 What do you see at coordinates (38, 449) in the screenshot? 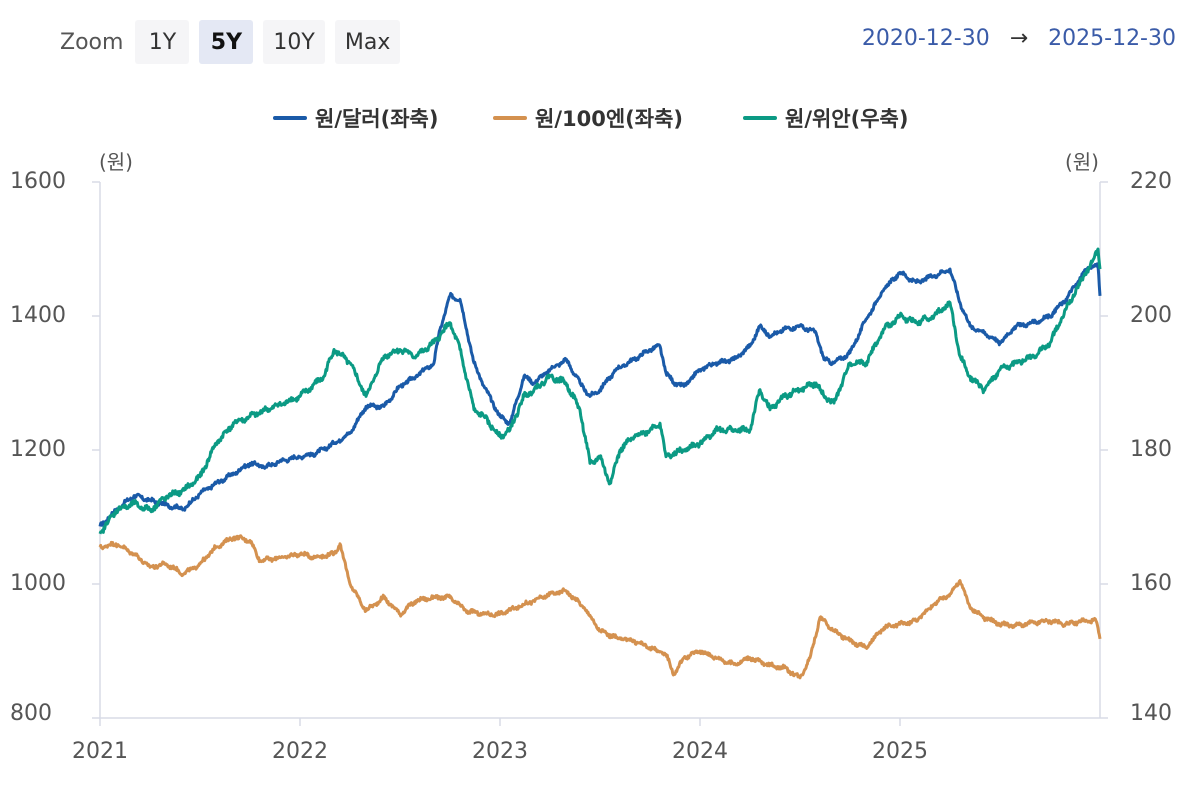
I see `left-tick-label: 1200` at bounding box center [38, 449].